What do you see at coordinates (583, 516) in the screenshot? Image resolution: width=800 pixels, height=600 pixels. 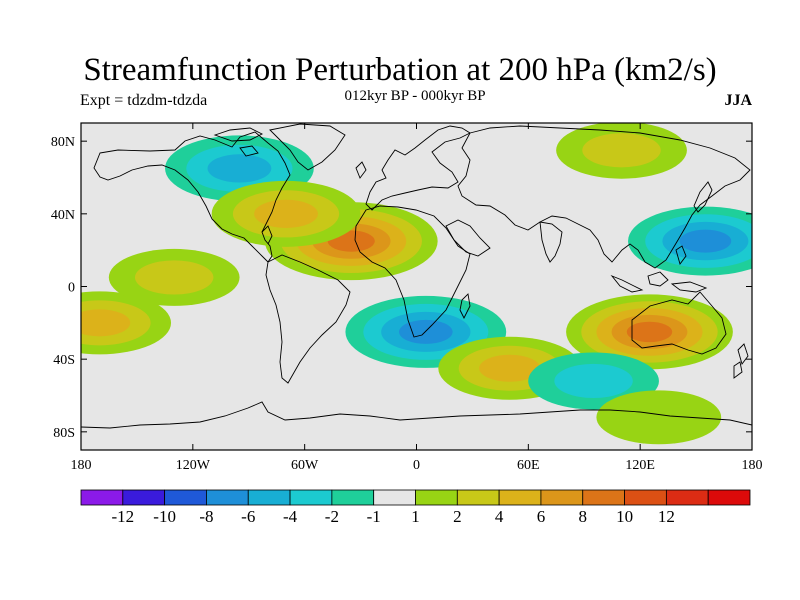 I see `colorbar-label: 8` at bounding box center [583, 516].